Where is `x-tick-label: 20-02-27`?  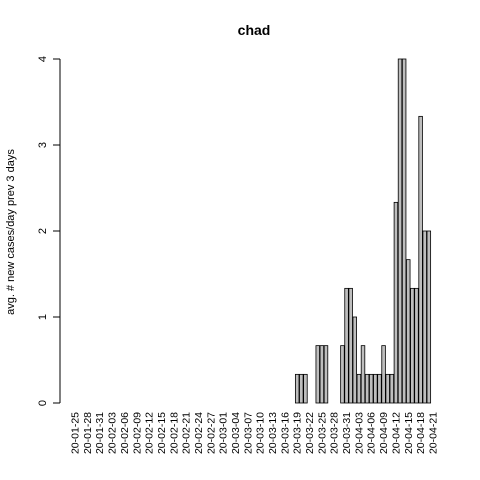 x-tick-label: 20-02-27 is located at coordinates (211, 433).